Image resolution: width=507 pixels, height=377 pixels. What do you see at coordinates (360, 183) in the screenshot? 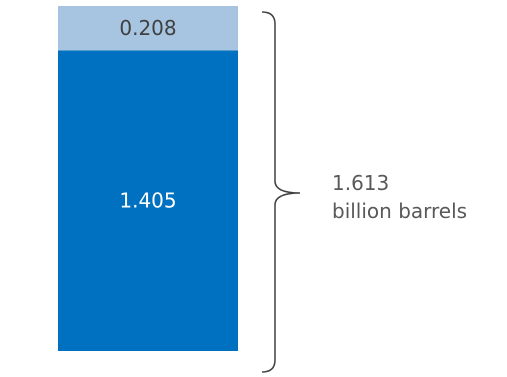
I see `total-value-label: 1.613` at bounding box center [360, 183].